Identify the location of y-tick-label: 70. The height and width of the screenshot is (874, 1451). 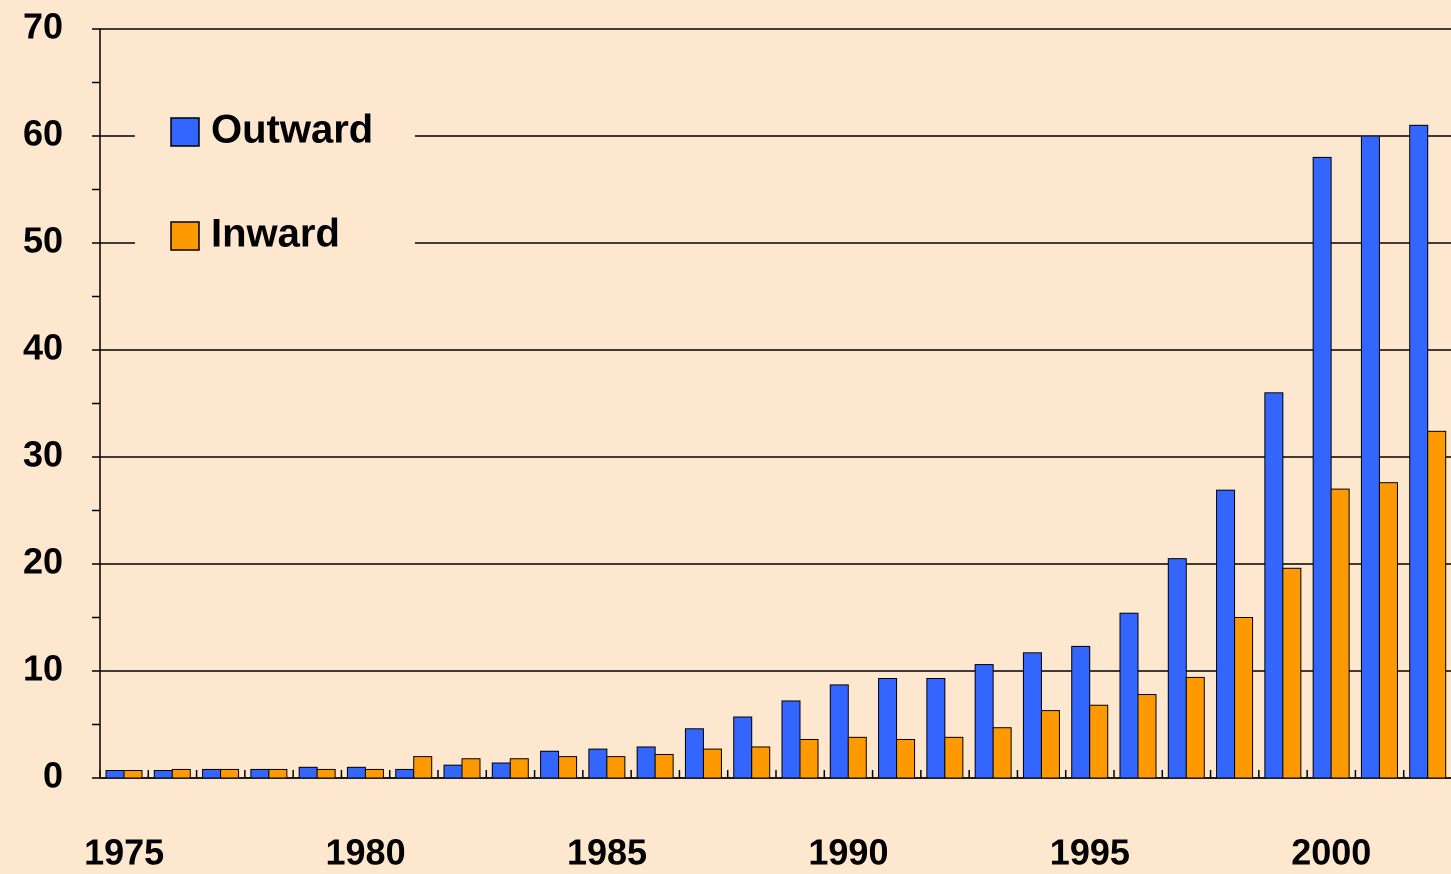
(43, 26).